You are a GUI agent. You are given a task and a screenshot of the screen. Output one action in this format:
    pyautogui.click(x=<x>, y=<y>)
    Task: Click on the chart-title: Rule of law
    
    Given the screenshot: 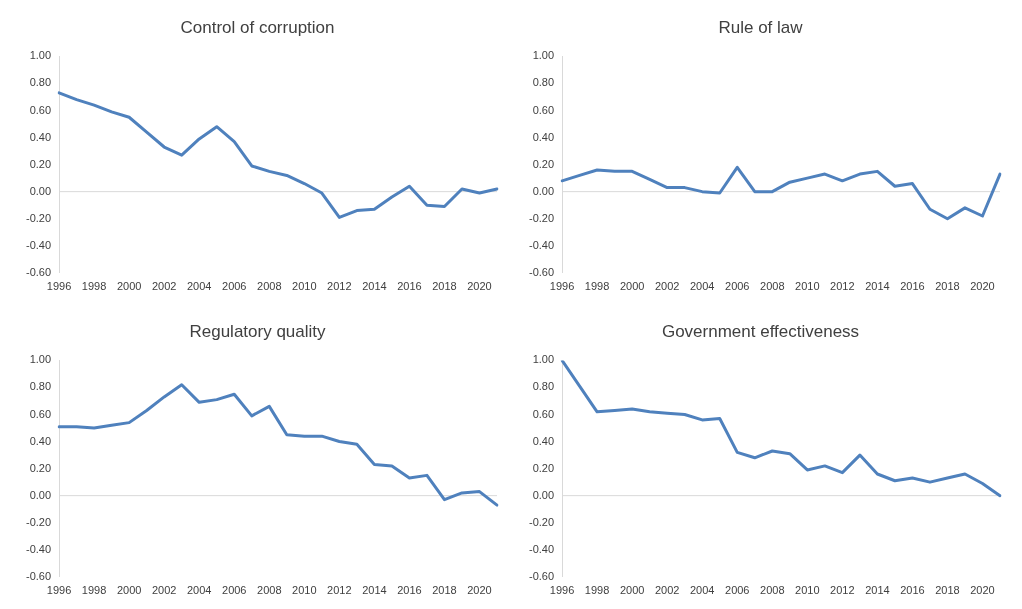 What is the action you would take?
    pyautogui.click(x=761, y=27)
    